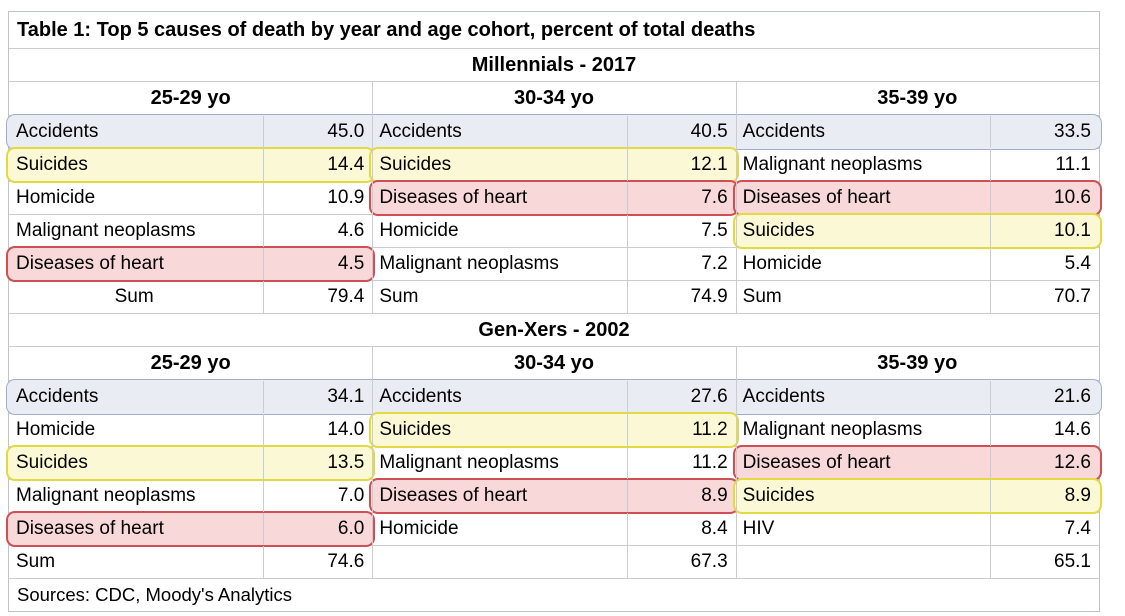 The width and height of the screenshot is (1125, 616). I want to click on table-row: Malignant neoplasms 11.2, so click(554, 463).